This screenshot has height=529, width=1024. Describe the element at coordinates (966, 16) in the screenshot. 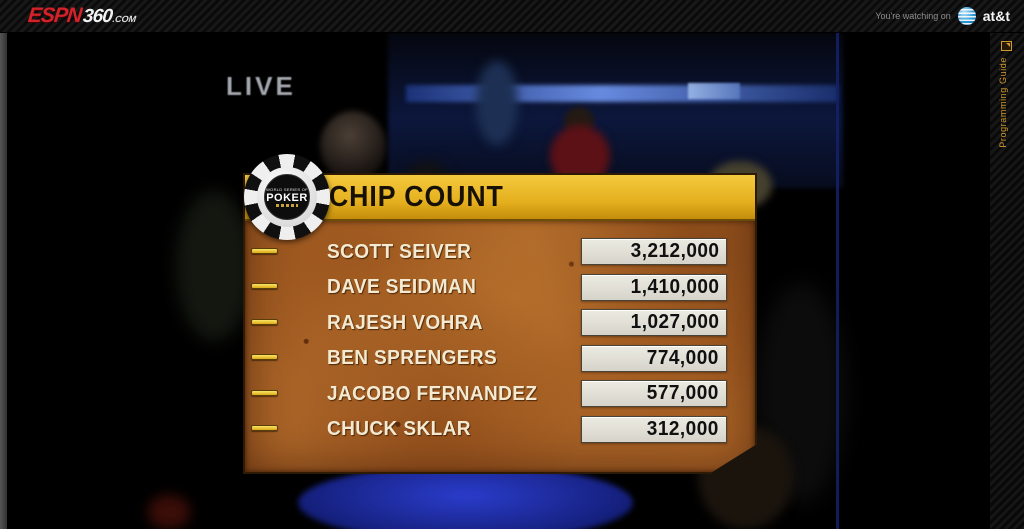

I see `att-globe-icon` at that location.